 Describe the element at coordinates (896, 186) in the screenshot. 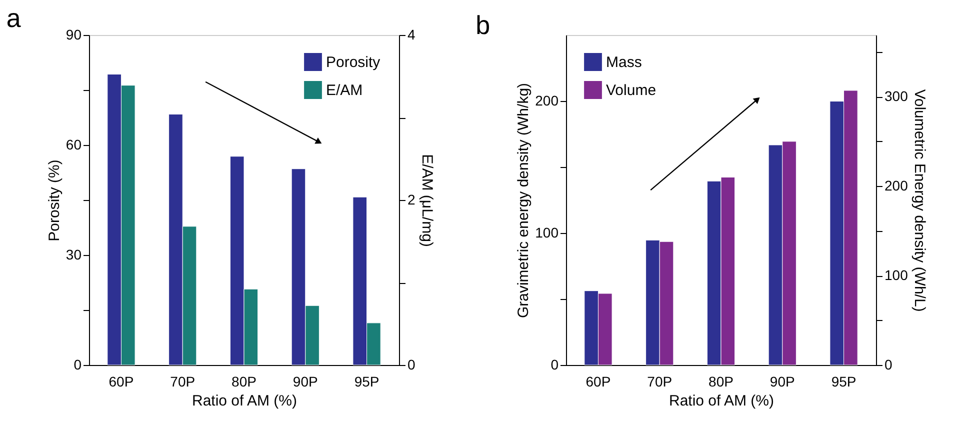

I see `y2-tick-label: 200` at that location.